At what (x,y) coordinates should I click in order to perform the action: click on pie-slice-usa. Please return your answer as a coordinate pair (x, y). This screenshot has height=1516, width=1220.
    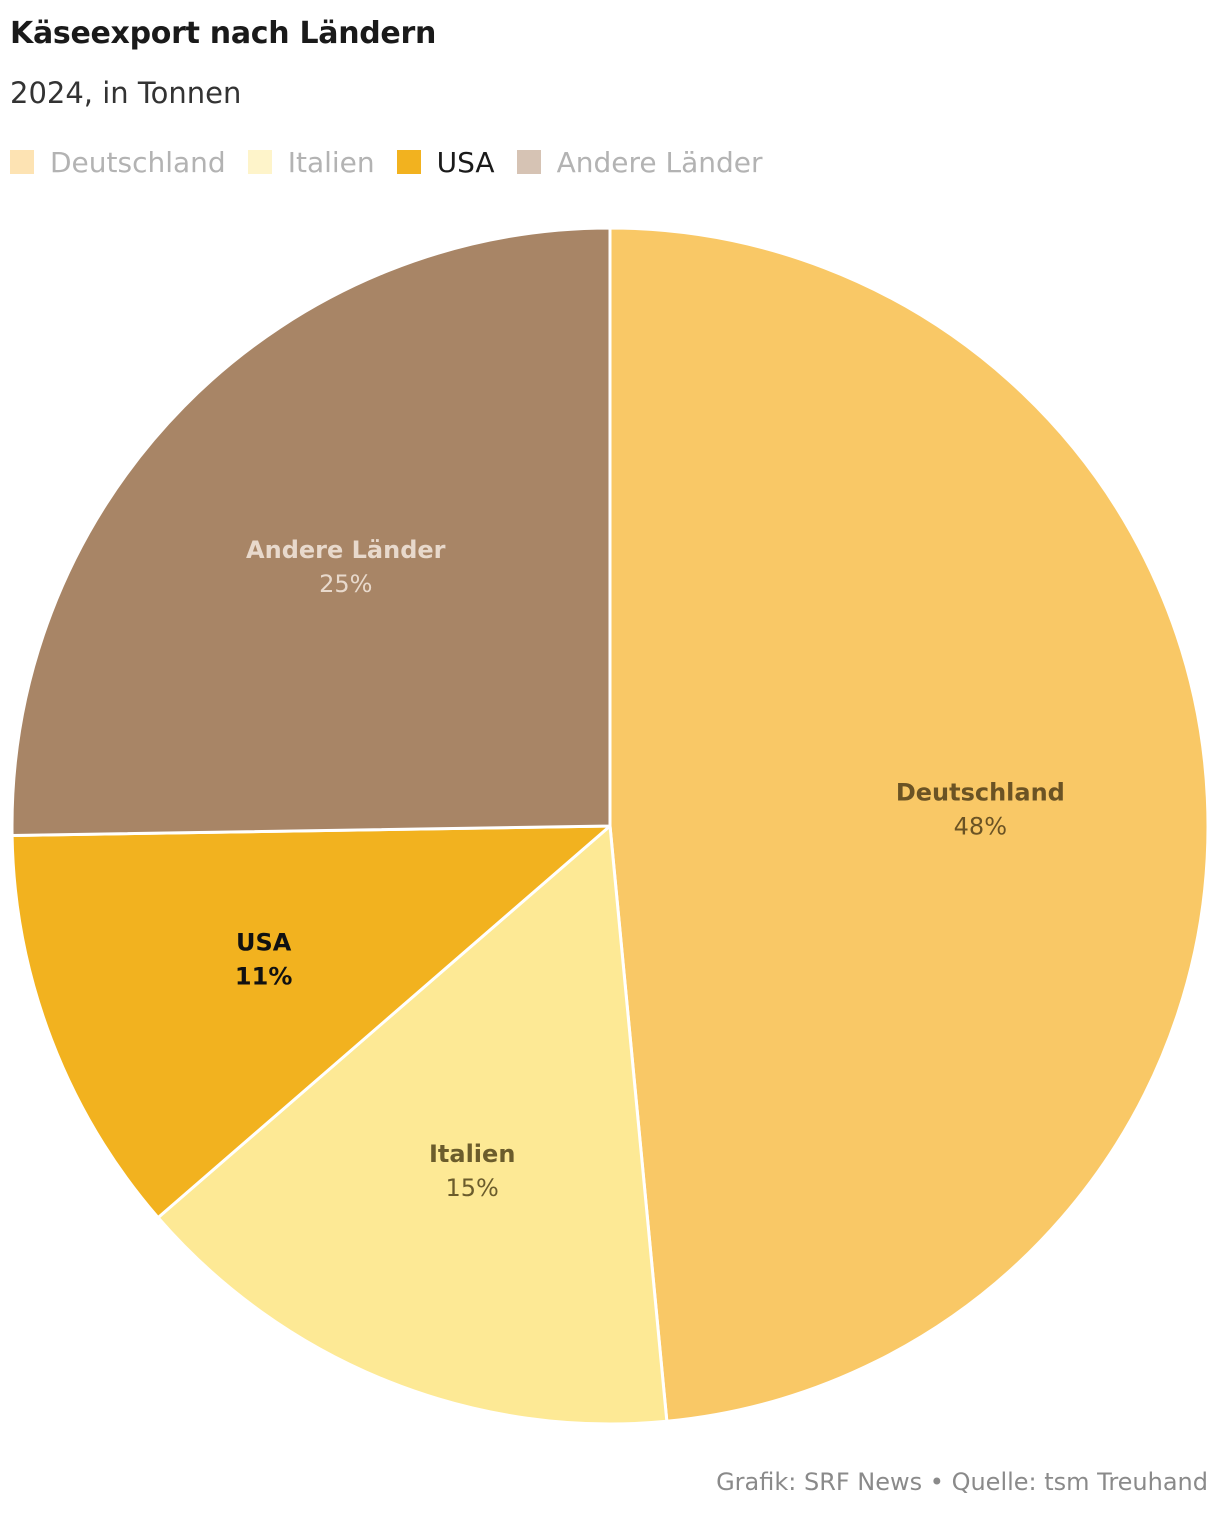
    Looking at the image, I should click on (311, 1022).